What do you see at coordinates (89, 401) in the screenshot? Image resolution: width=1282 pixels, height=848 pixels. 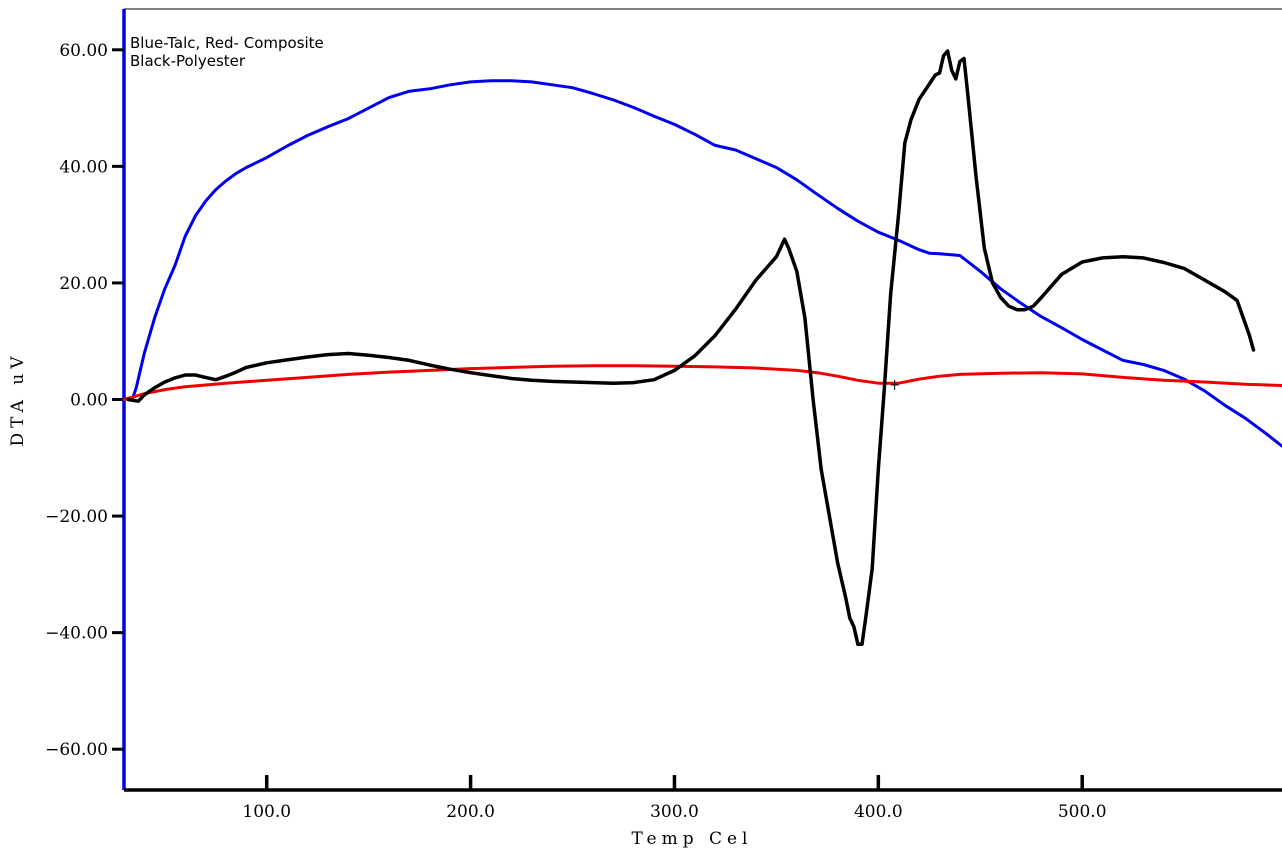 I see `y-tick-label: 0.00` at bounding box center [89, 401].